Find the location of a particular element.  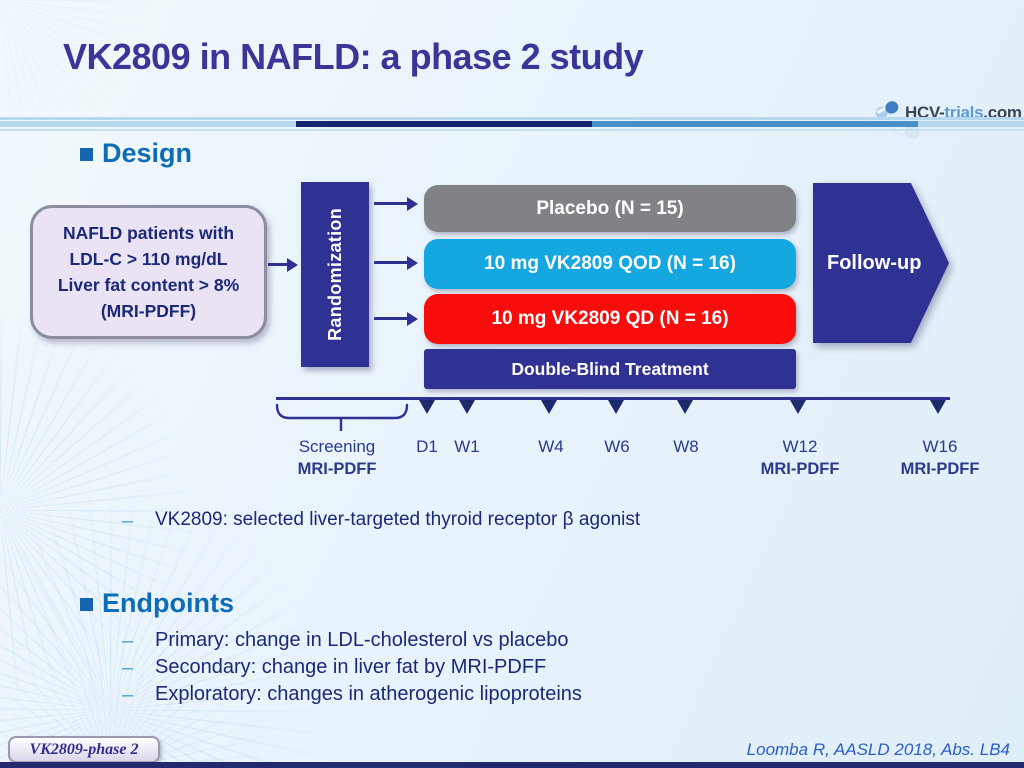

header-stripe-steel-segment is located at coordinates (755, 124).